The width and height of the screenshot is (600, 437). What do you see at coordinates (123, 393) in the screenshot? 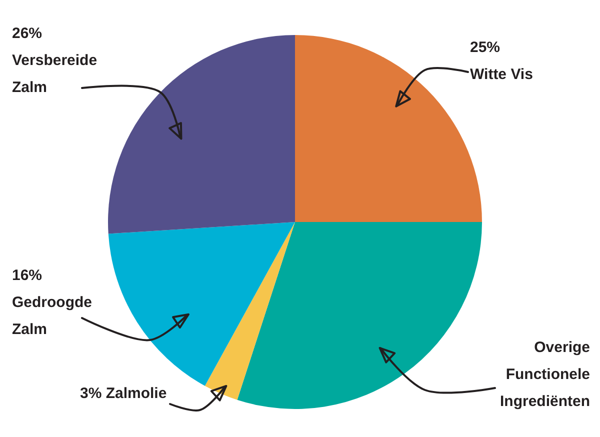
I see `slice-label: 3% Zalmolie` at bounding box center [123, 393].